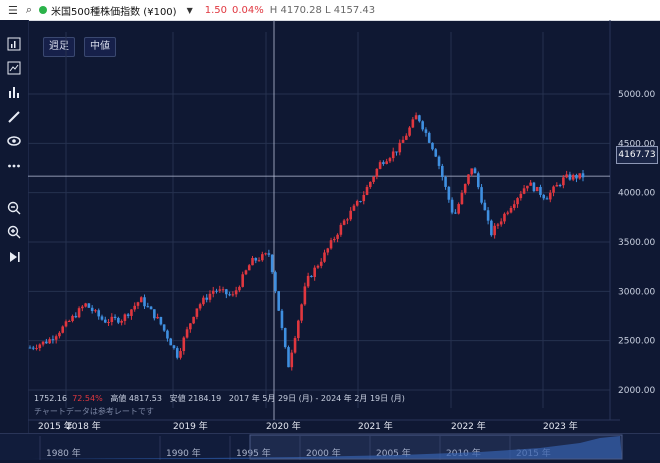 The height and width of the screenshot is (463, 660). What do you see at coordinates (14, 232) in the screenshot?
I see `zoom-in-icon` at bounding box center [14, 232].